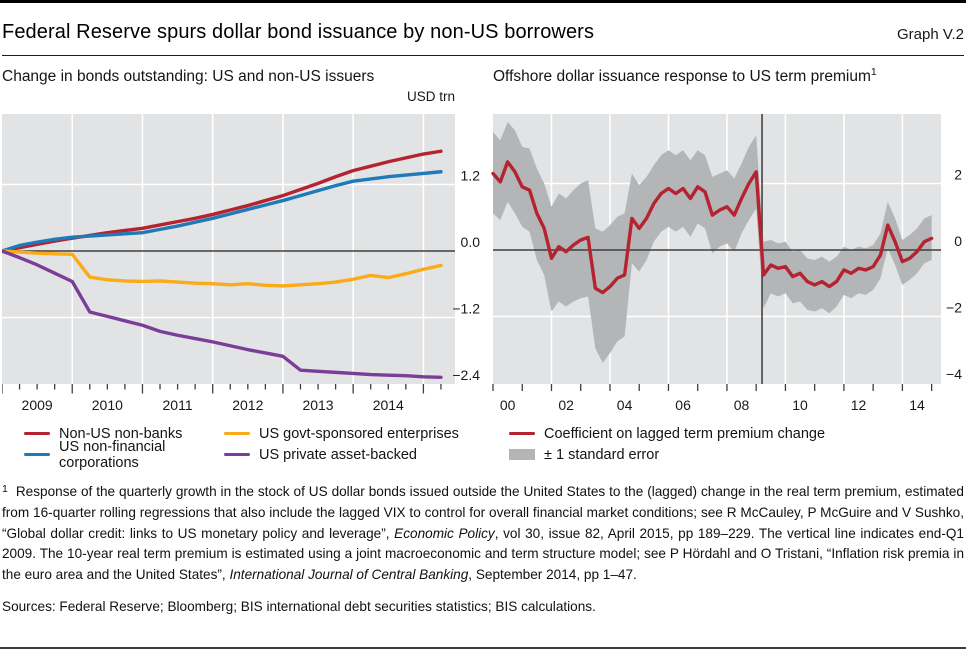  Describe the element at coordinates (5, 489) in the screenshot. I see `footnote-marker: 1` at that location.